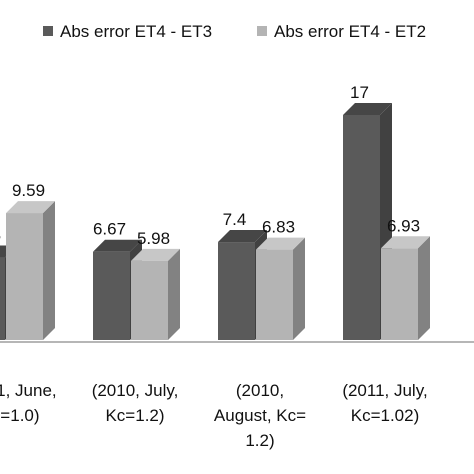 Image resolution: width=474 pixels, height=474 pixels. I want to click on data-label: 6.83, so click(278, 227).